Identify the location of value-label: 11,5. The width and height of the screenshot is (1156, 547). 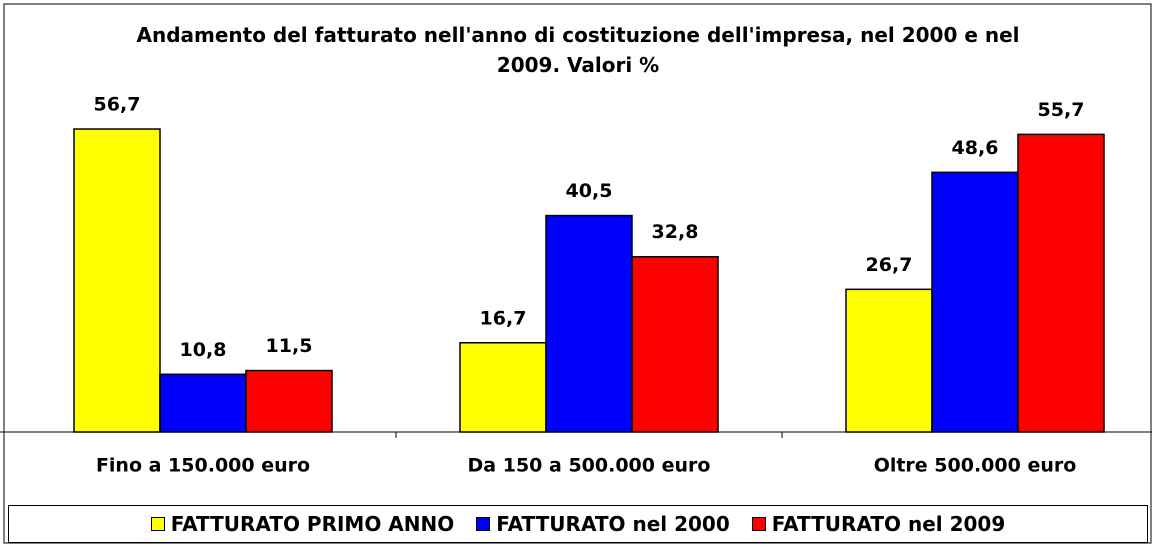
(289, 346).